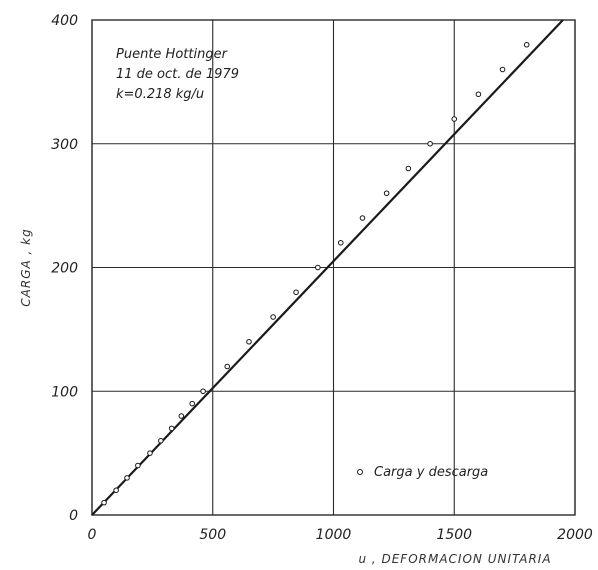 This screenshot has height=570, width=598. What do you see at coordinates (575, 535) in the screenshot?
I see `x-tick-label-4: 2000` at bounding box center [575, 535].